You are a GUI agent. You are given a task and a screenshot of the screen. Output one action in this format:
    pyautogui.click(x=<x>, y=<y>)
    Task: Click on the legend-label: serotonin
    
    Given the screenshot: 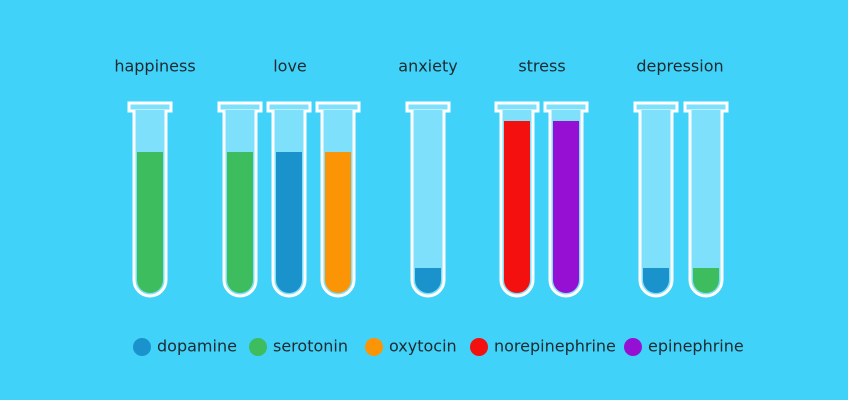 What is the action you would take?
    pyautogui.click(x=310, y=346)
    